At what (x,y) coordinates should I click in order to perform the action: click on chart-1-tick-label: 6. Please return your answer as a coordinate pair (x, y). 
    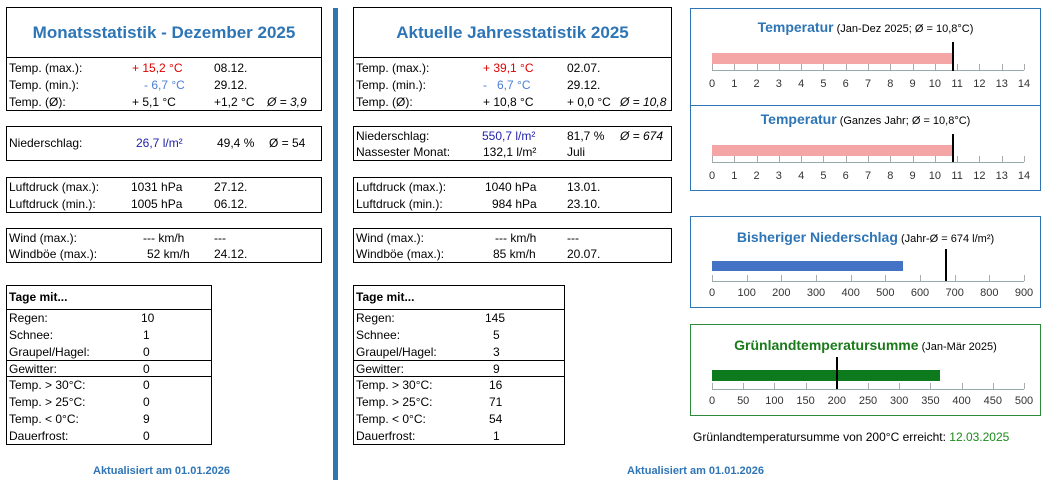
    Looking at the image, I should click on (845, 176).